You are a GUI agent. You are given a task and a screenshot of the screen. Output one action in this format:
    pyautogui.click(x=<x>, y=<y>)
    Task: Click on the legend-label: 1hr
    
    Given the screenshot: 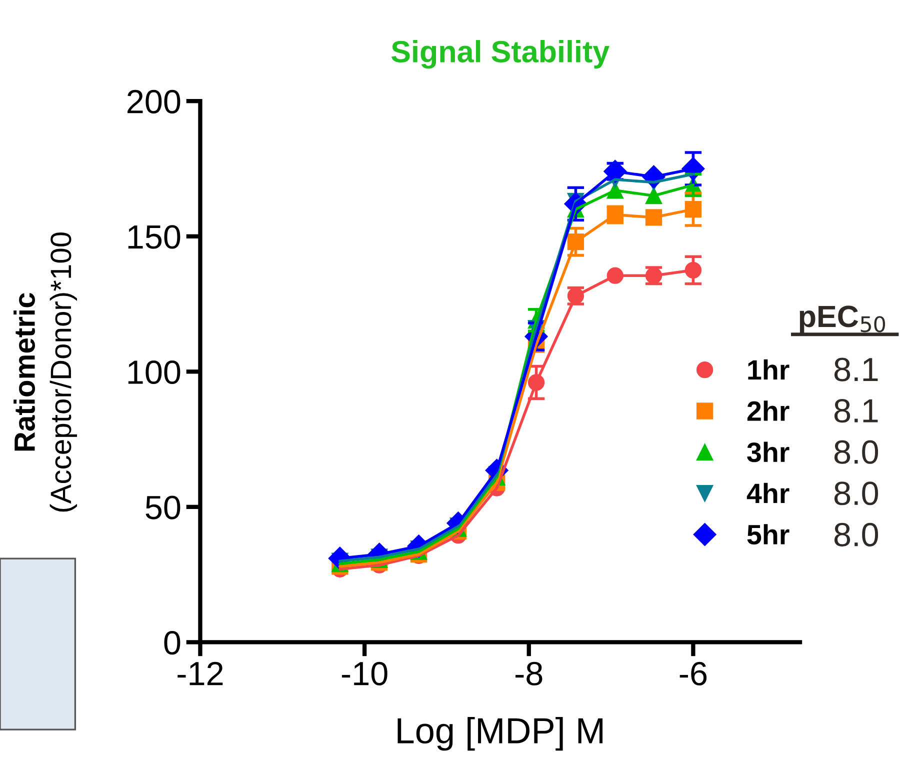 What is the action you would take?
    pyautogui.click(x=769, y=369)
    